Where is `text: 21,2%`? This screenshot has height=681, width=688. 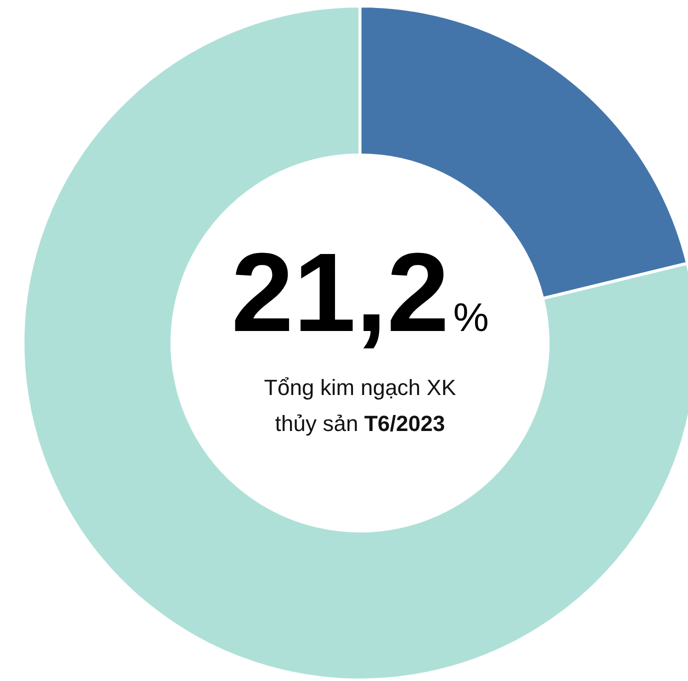 text: 21,2% is located at coordinates (360, 292).